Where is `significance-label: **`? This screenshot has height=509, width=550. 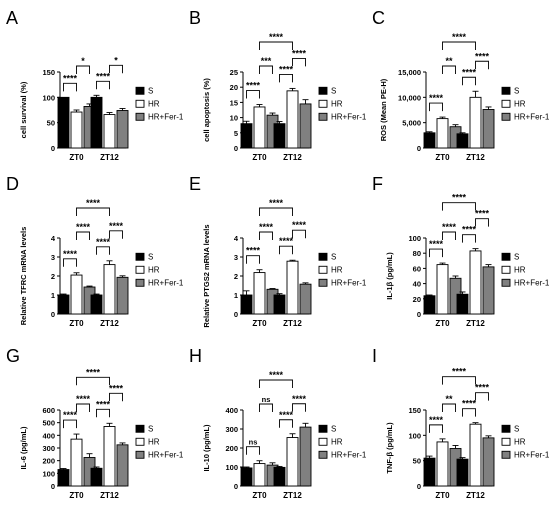
significance-label: ** is located at coordinates (449, 399).